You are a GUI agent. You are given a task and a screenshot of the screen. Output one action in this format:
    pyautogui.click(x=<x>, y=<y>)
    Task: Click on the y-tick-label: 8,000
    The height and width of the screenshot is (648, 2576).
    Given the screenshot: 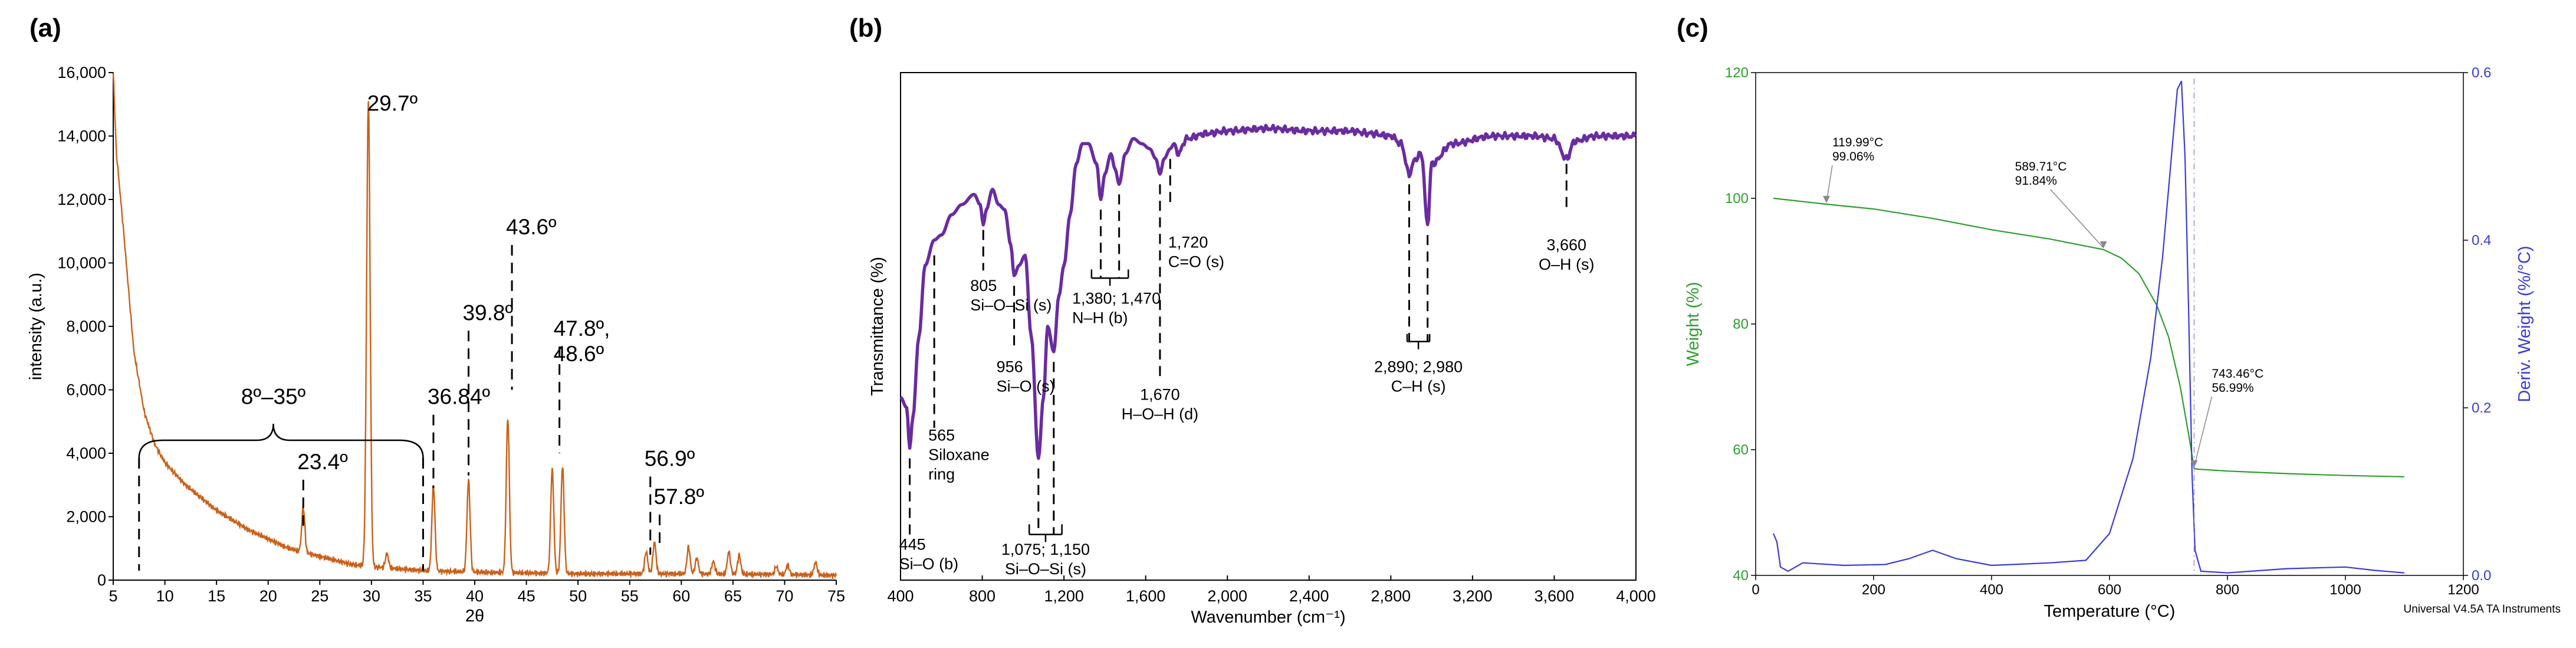 What is the action you would take?
    pyautogui.click(x=86, y=326)
    